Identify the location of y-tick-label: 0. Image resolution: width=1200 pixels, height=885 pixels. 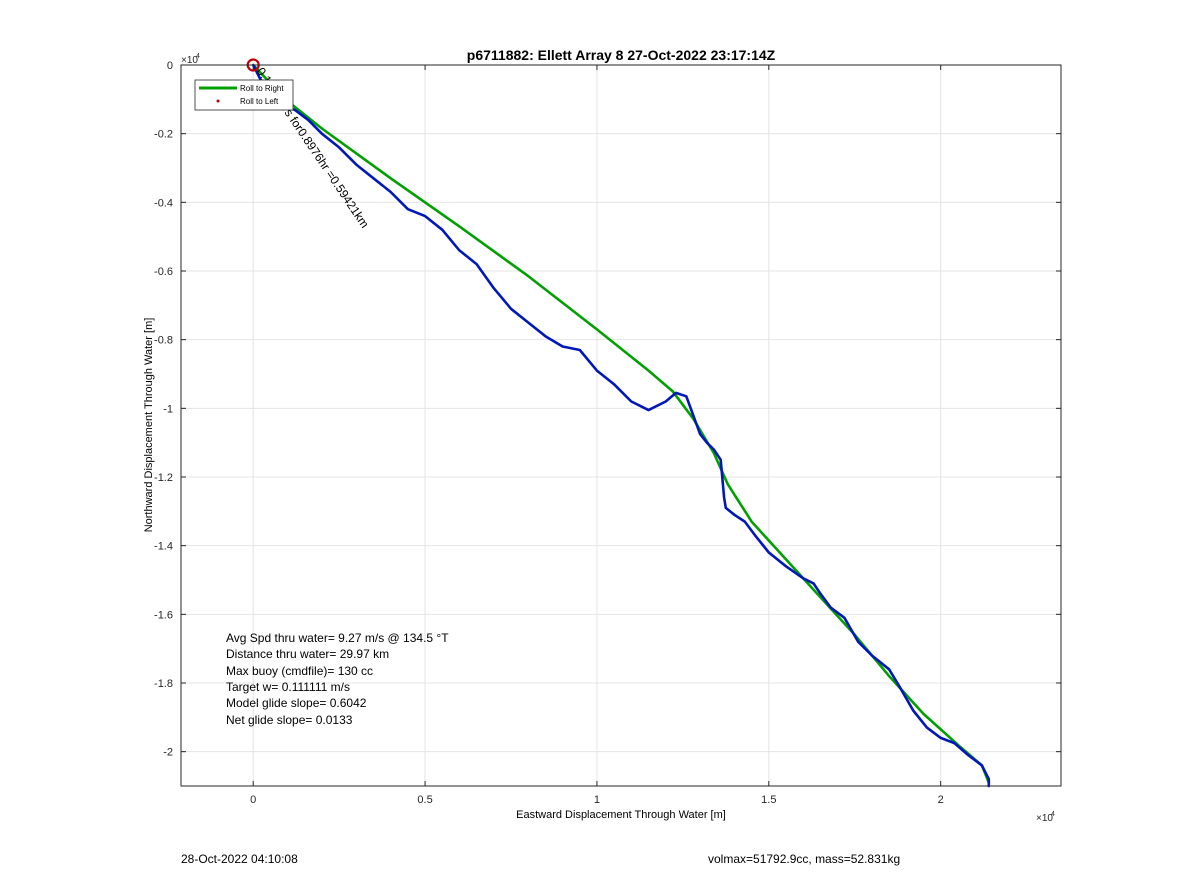
(170, 66).